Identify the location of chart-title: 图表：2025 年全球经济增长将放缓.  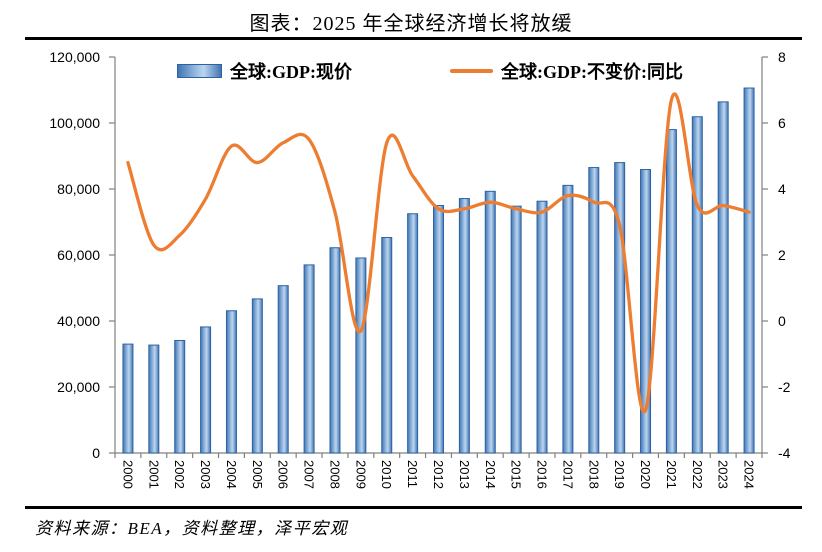
(411, 24).